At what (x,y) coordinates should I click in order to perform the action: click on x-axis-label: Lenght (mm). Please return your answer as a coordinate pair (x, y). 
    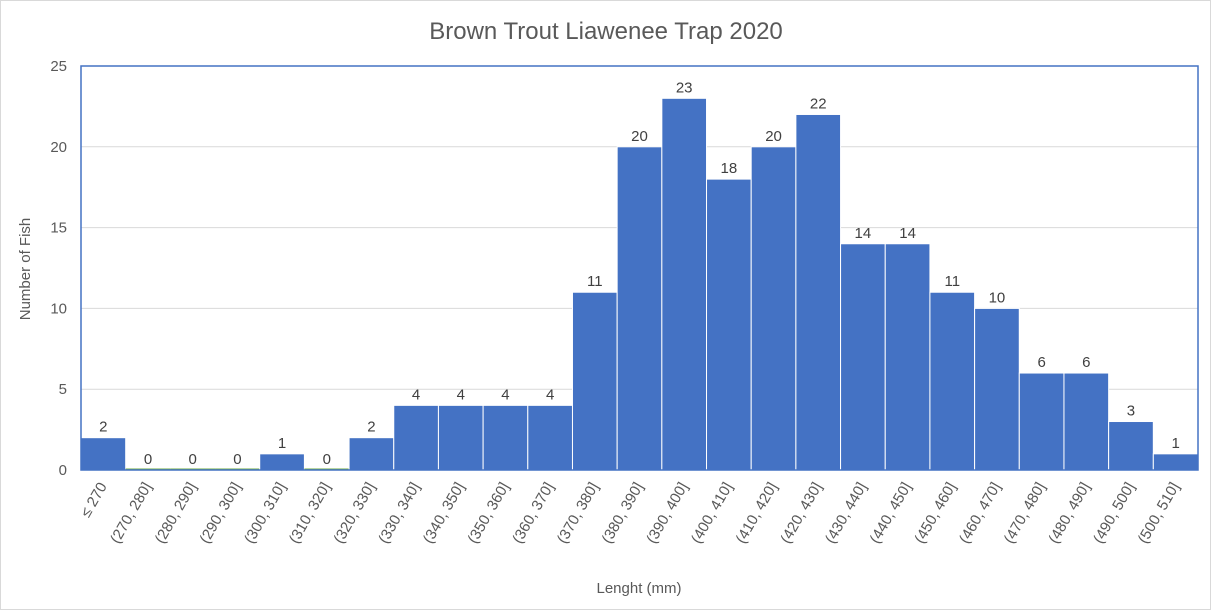
    Looking at the image, I should click on (638, 588).